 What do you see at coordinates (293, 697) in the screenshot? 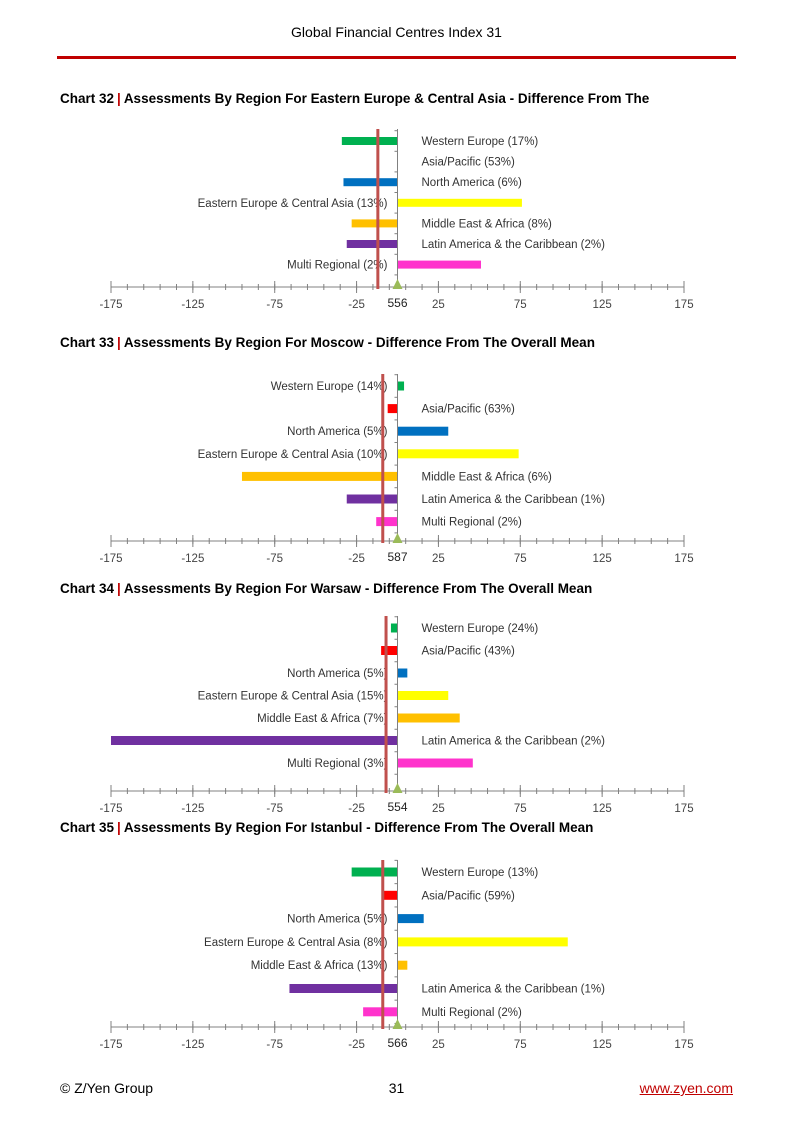
I see `category-label-4: Eastern Europe & Central Asia (15%)` at bounding box center [293, 697].